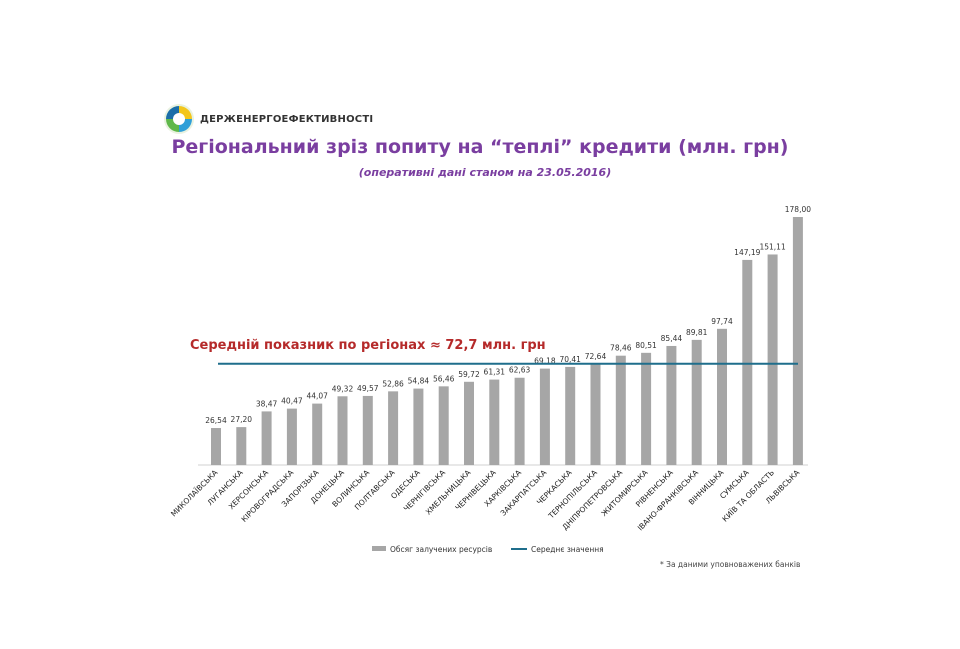 The image size is (960, 649). Describe the element at coordinates (469, 374) in the screenshot. I see `data-label: 59,72` at that location.